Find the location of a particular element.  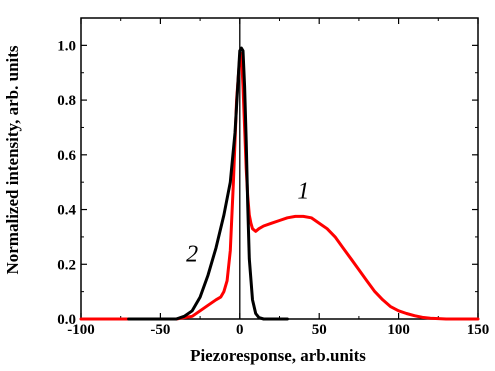

y-tick-label: 0.0 is located at coordinates (66, 320).